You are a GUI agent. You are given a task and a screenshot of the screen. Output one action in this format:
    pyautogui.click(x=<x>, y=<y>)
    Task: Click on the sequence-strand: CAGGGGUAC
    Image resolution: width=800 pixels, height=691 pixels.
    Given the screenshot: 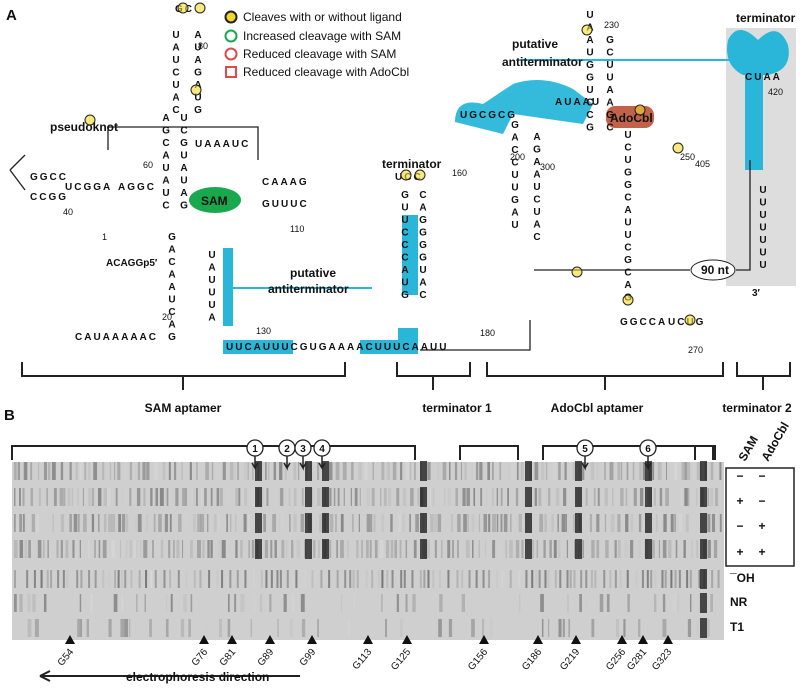 What is the action you would take?
    pyautogui.click(x=423, y=246)
    